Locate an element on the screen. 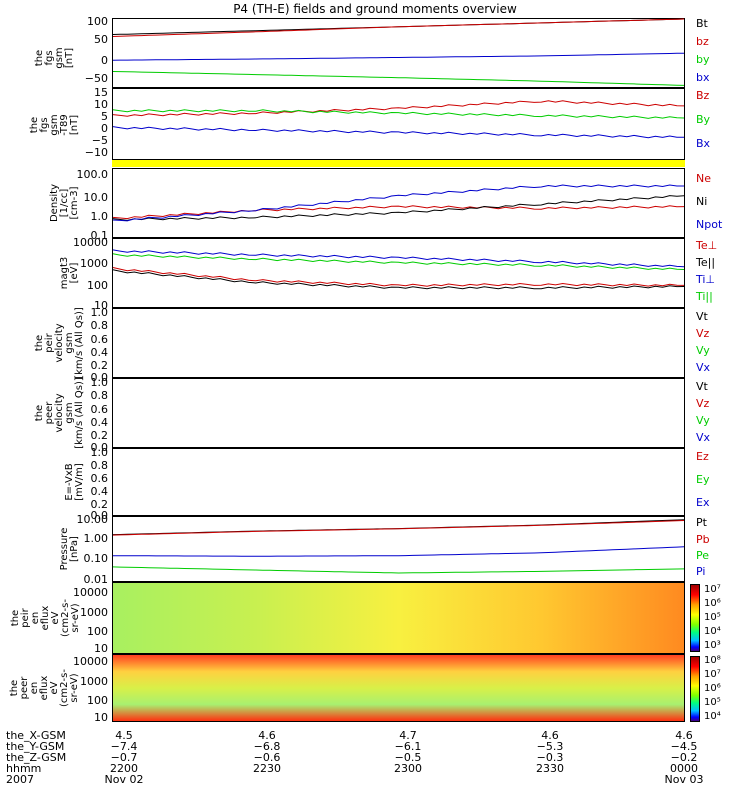  ylabel-line: [nPa] is located at coordinates (74, 549).